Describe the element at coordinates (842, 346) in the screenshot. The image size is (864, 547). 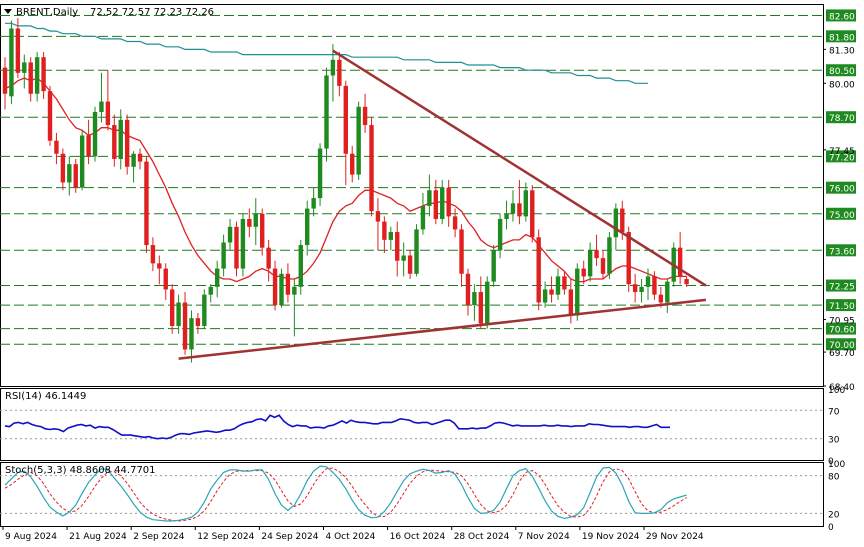
I see `level-label: 70.00` at that location.